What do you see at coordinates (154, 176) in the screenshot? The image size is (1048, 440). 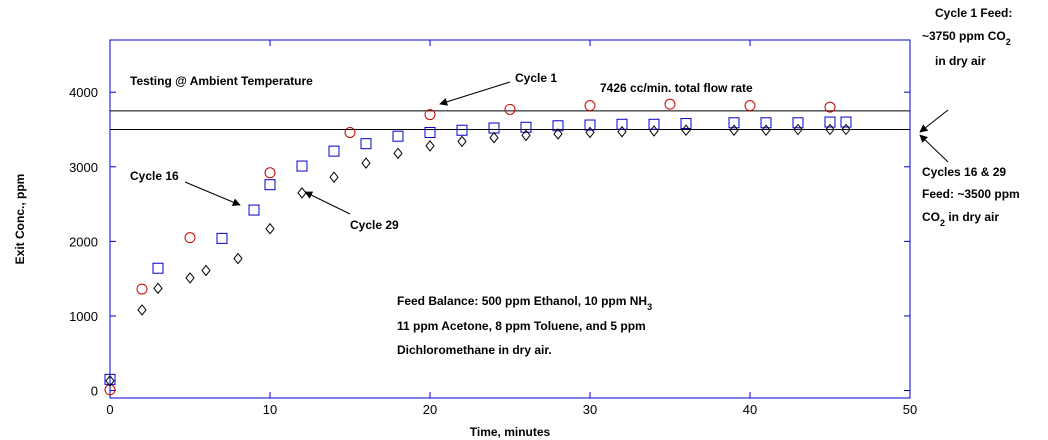 I see `series-label: Cycle 16` at bounding box center [154, 176].